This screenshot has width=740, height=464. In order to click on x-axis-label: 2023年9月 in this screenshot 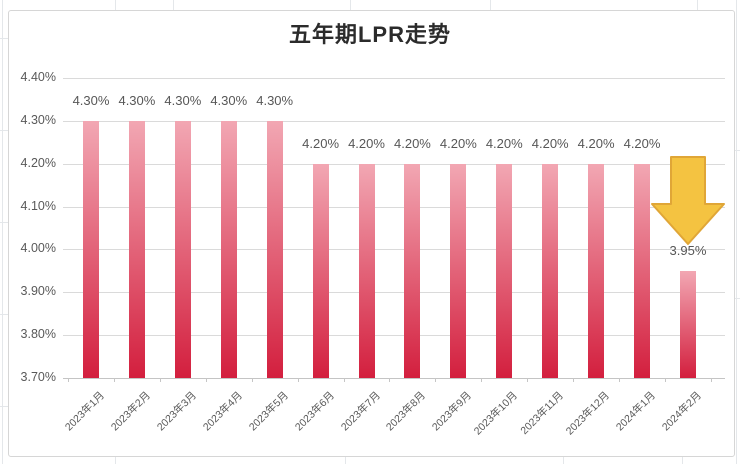, I will do `click(452, 411)`.